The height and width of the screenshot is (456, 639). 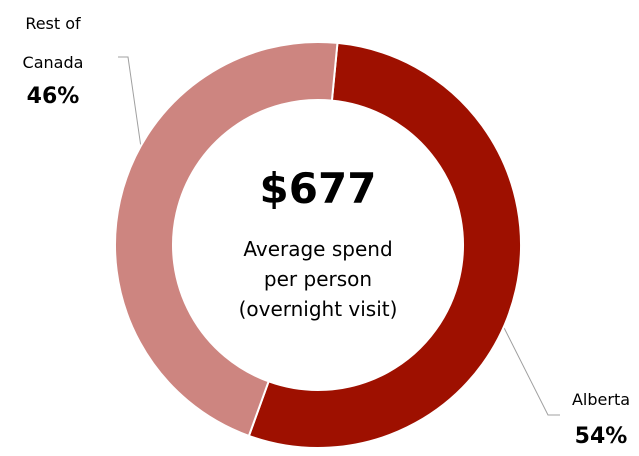 What do you see at coordinates (53, 43) in the screenshot?
I see `category-label: Rest of Canada` at bounding box center [53, 43].